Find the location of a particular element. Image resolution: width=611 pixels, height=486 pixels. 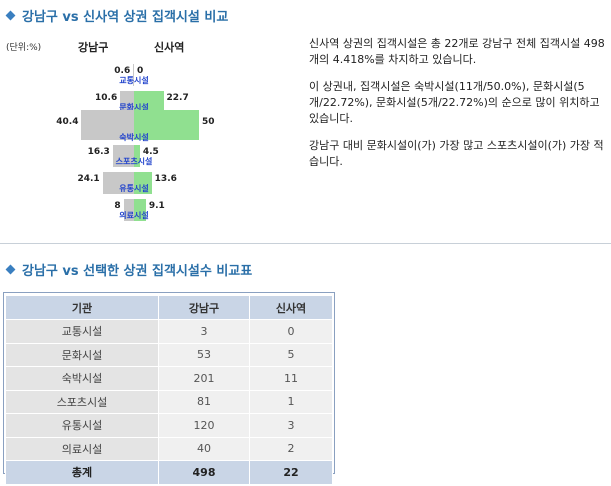

value-label-gangnam: 24.1 is located at coordinates (88, 179).